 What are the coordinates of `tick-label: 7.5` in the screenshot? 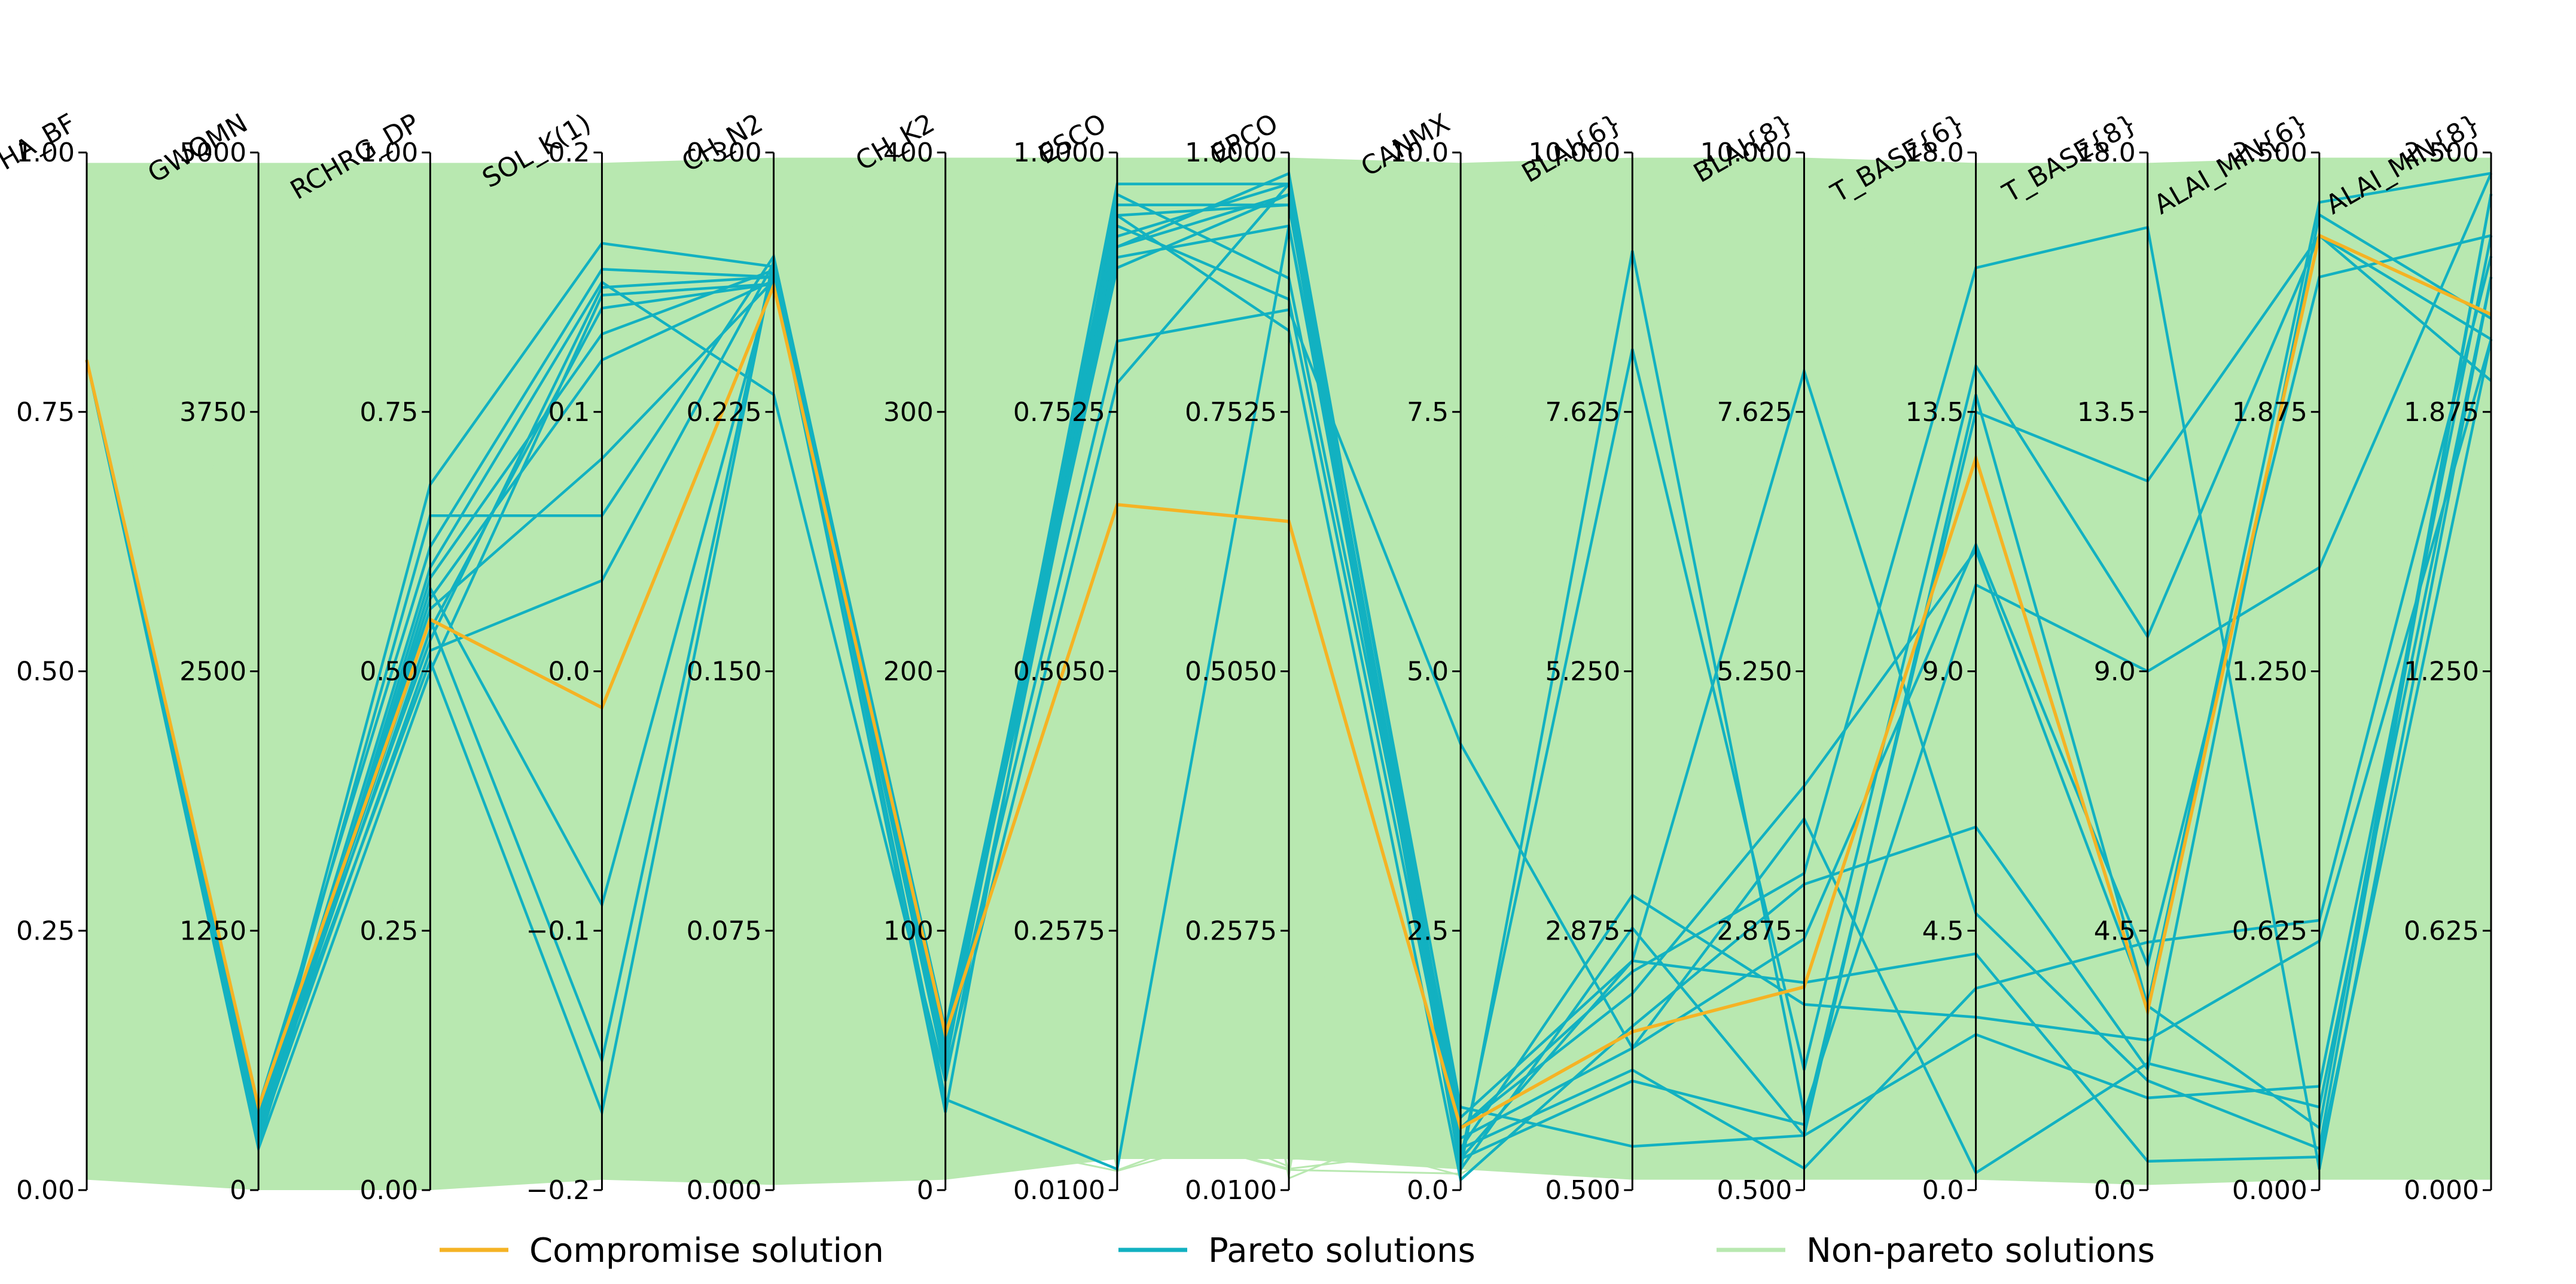 It's located at (1428, 413).